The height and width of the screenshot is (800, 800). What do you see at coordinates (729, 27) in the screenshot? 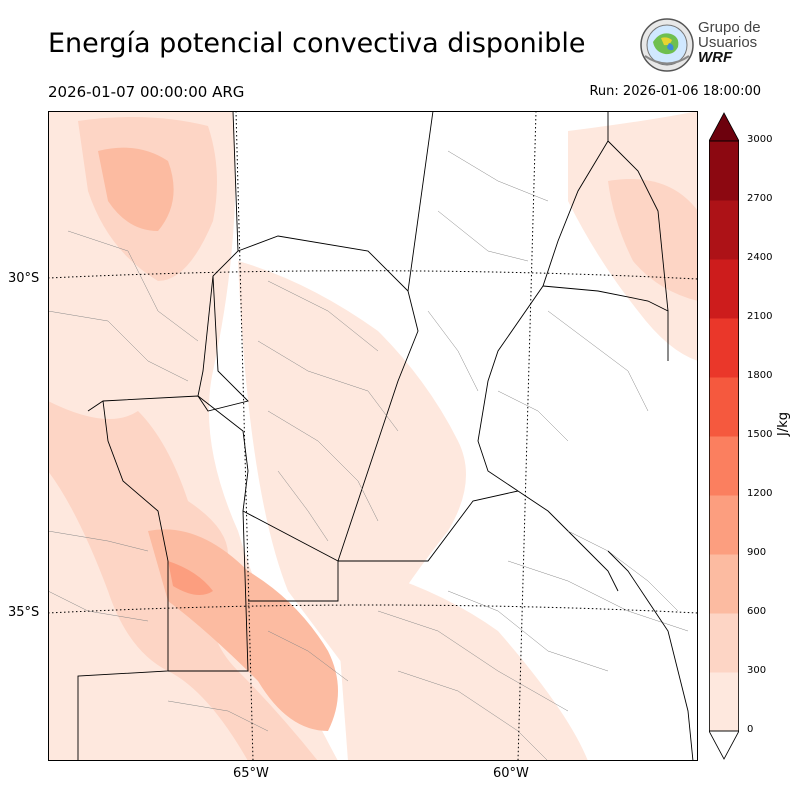
I see `logo-line-1: Grupo de` at bounding box center [729, 27].